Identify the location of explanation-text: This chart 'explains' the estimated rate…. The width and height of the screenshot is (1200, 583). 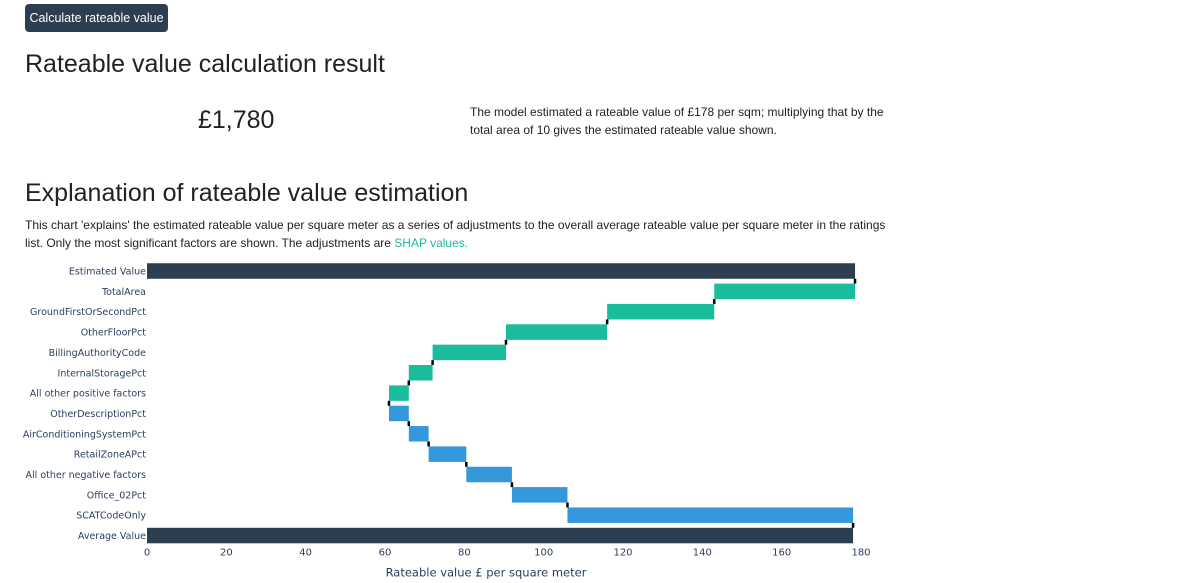
(455, 234).